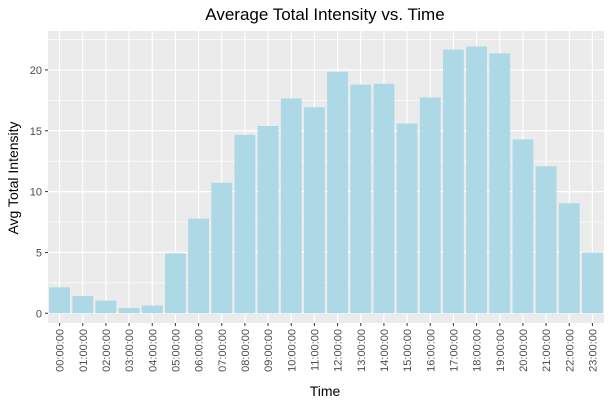 This screenshot has width=612, height=407. Describe the element at coordinates (325, 391) in the screenshot. I see `x-axis-title: Time` at that location.